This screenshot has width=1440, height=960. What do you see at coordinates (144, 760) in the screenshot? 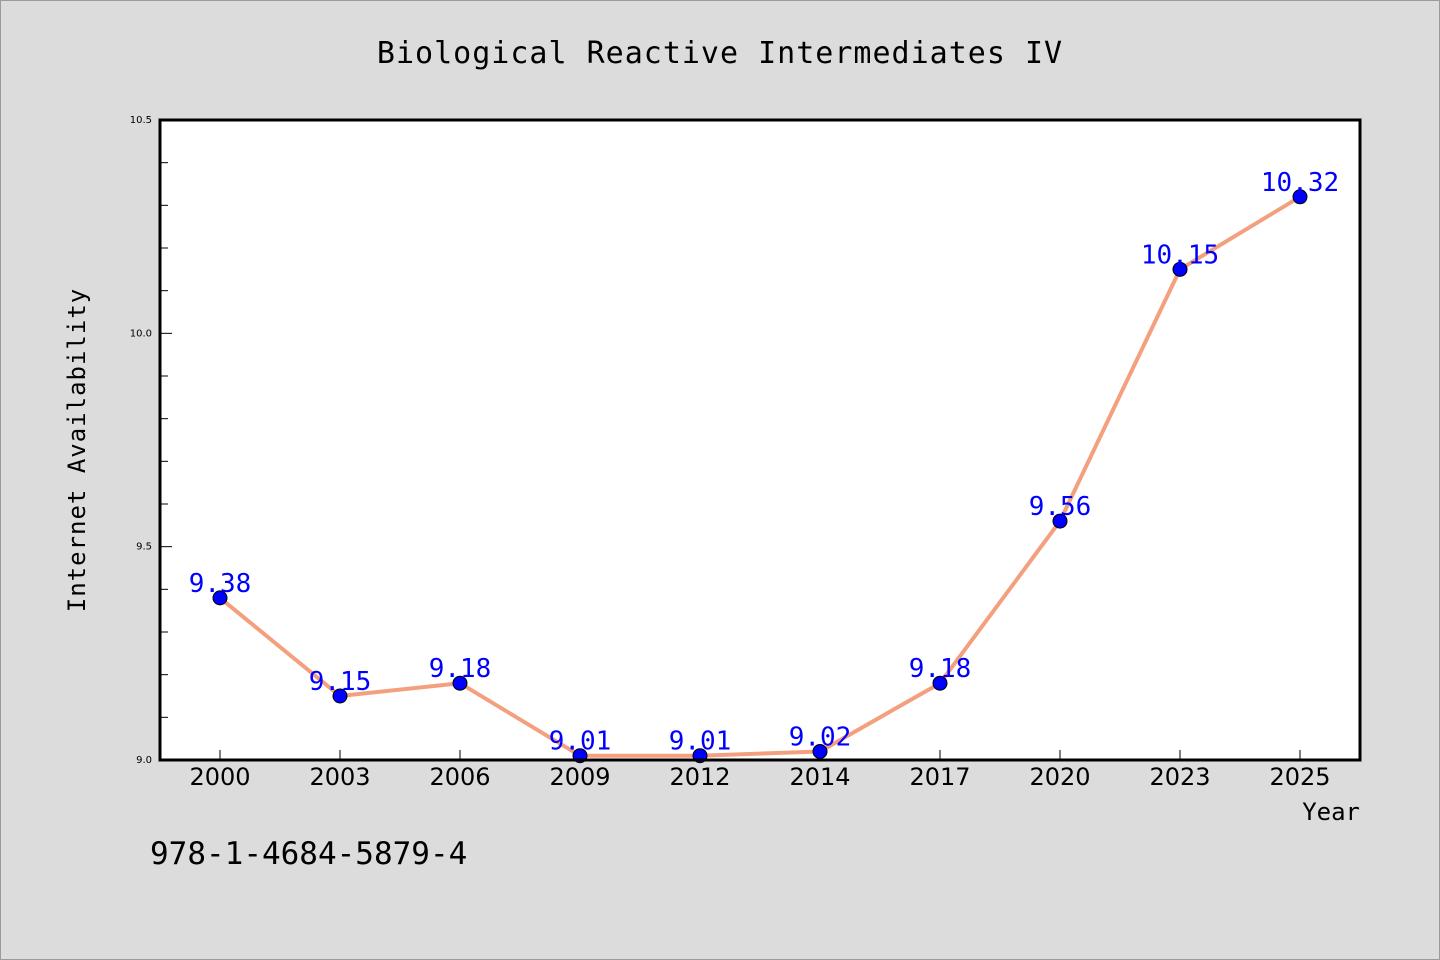
I see `y-tick-label: 9.0` at bounding box center [144, 760].